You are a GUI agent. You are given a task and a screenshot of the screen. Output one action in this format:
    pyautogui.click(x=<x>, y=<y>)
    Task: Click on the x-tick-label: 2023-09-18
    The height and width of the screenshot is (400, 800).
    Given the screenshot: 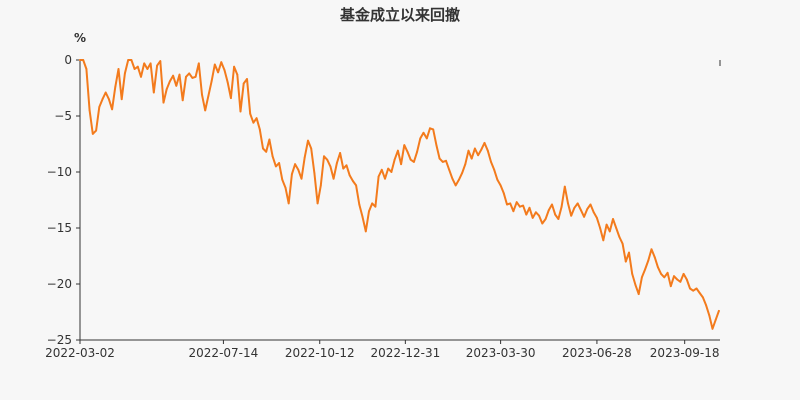 What is the action you would take?
    pyautogui.click(x=685, y=353)
    